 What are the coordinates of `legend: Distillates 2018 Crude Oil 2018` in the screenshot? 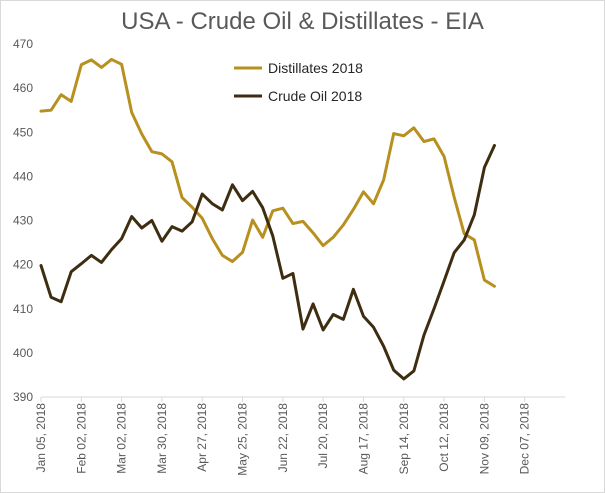 It's located at (296, 82).